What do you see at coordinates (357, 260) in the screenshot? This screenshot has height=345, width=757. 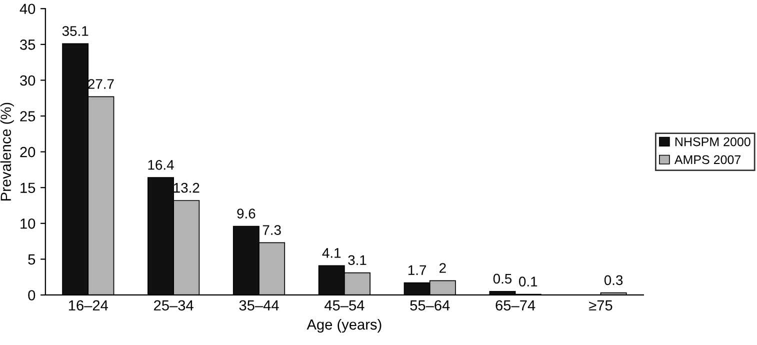 I see `data-label: 3.1` at bounding box center [357, 260].